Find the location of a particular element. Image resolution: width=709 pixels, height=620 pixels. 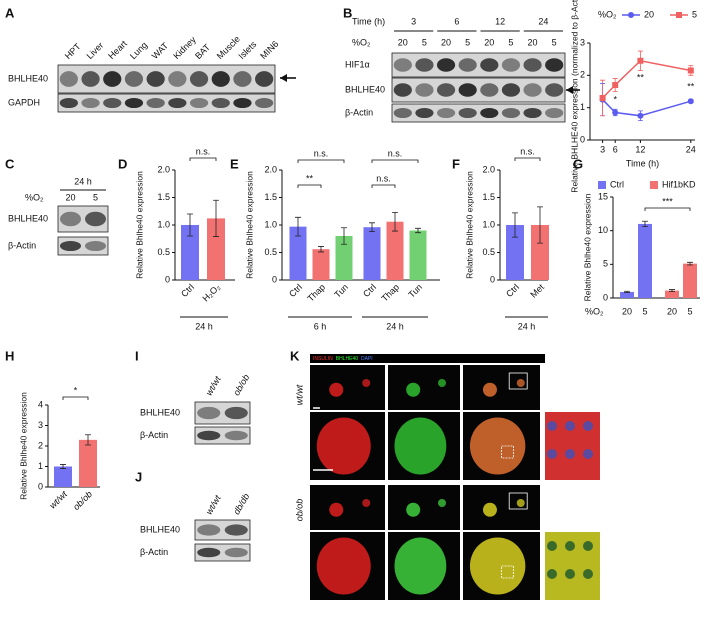

panel-letter: B is located at coordinates (347, 12).